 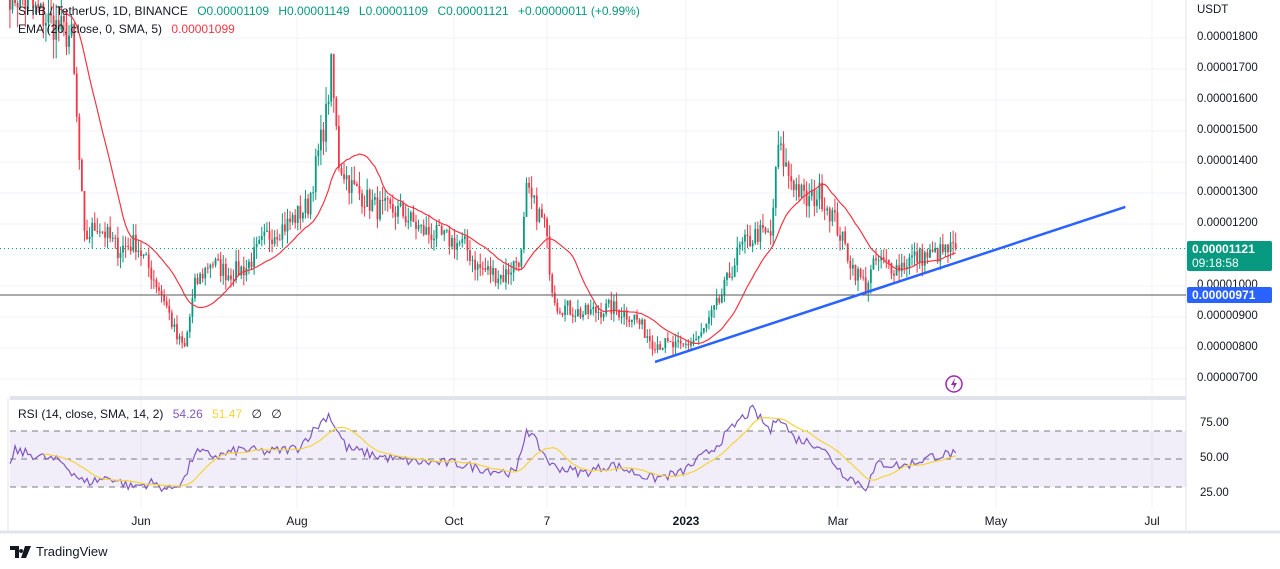 What do you see at coordinates (1152, 521) in the screenshot?
I see `time-tick: Jul` at bounding box center [1152, 521].